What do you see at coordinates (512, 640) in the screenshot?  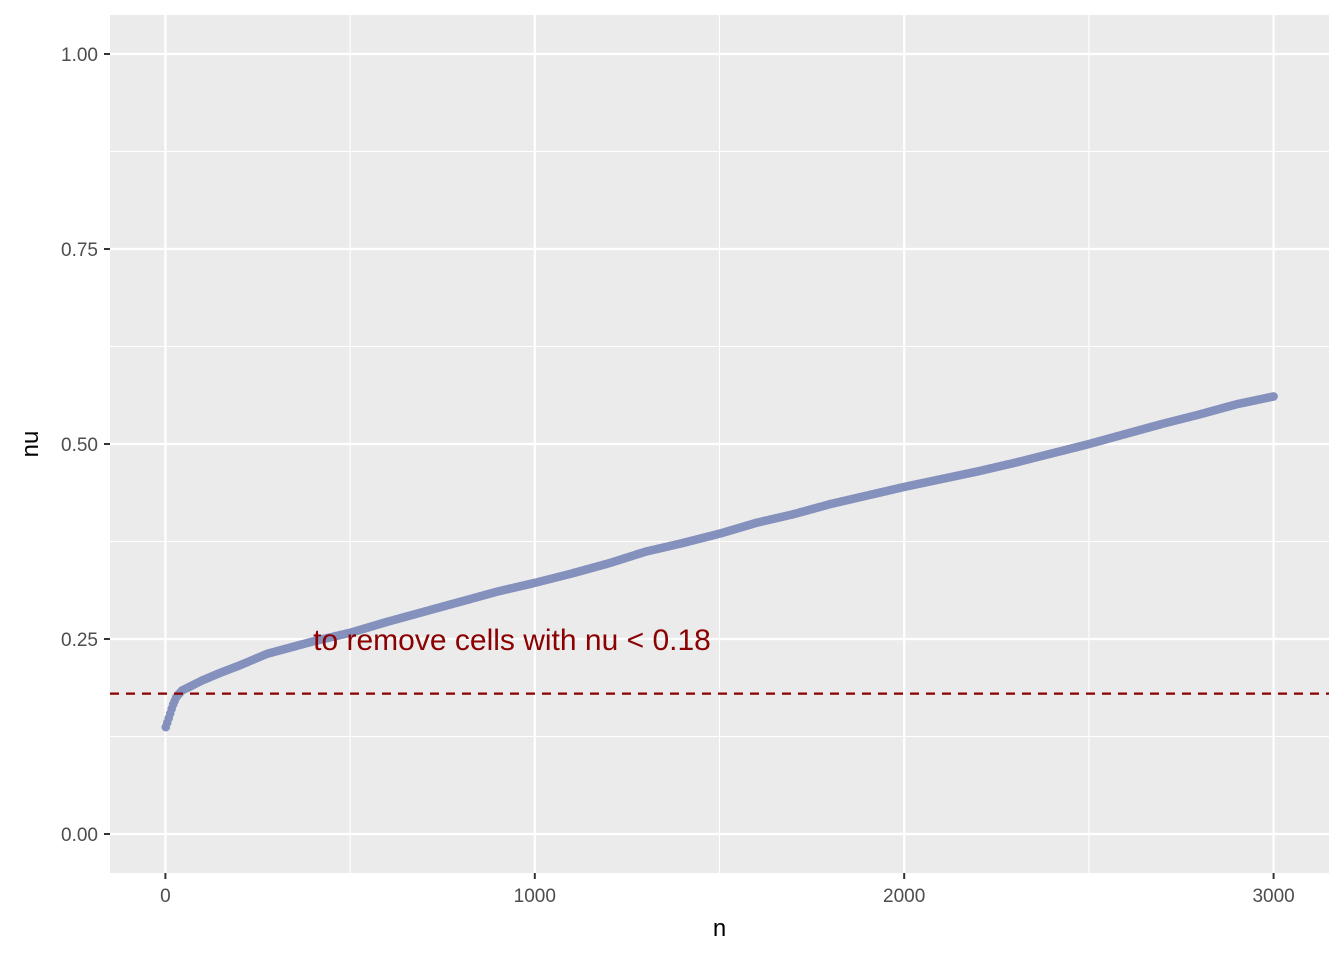 I see `threshold-annotation: to remove cells with nu < 0.18` at bounding box center [512, 640].